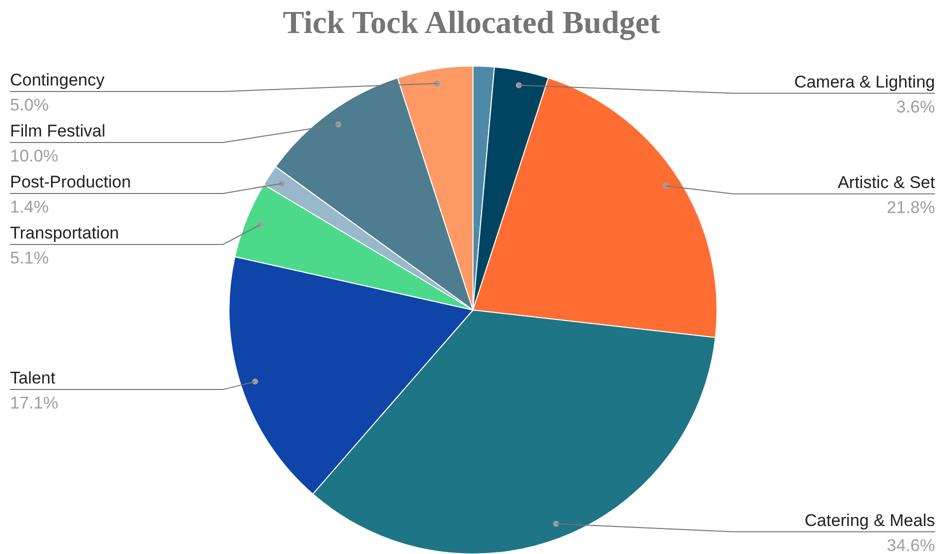  What do you see at coordinates (29, 104) in the screenshot?
I see `data-label: 5.0%` at bounding box center [29, 104].